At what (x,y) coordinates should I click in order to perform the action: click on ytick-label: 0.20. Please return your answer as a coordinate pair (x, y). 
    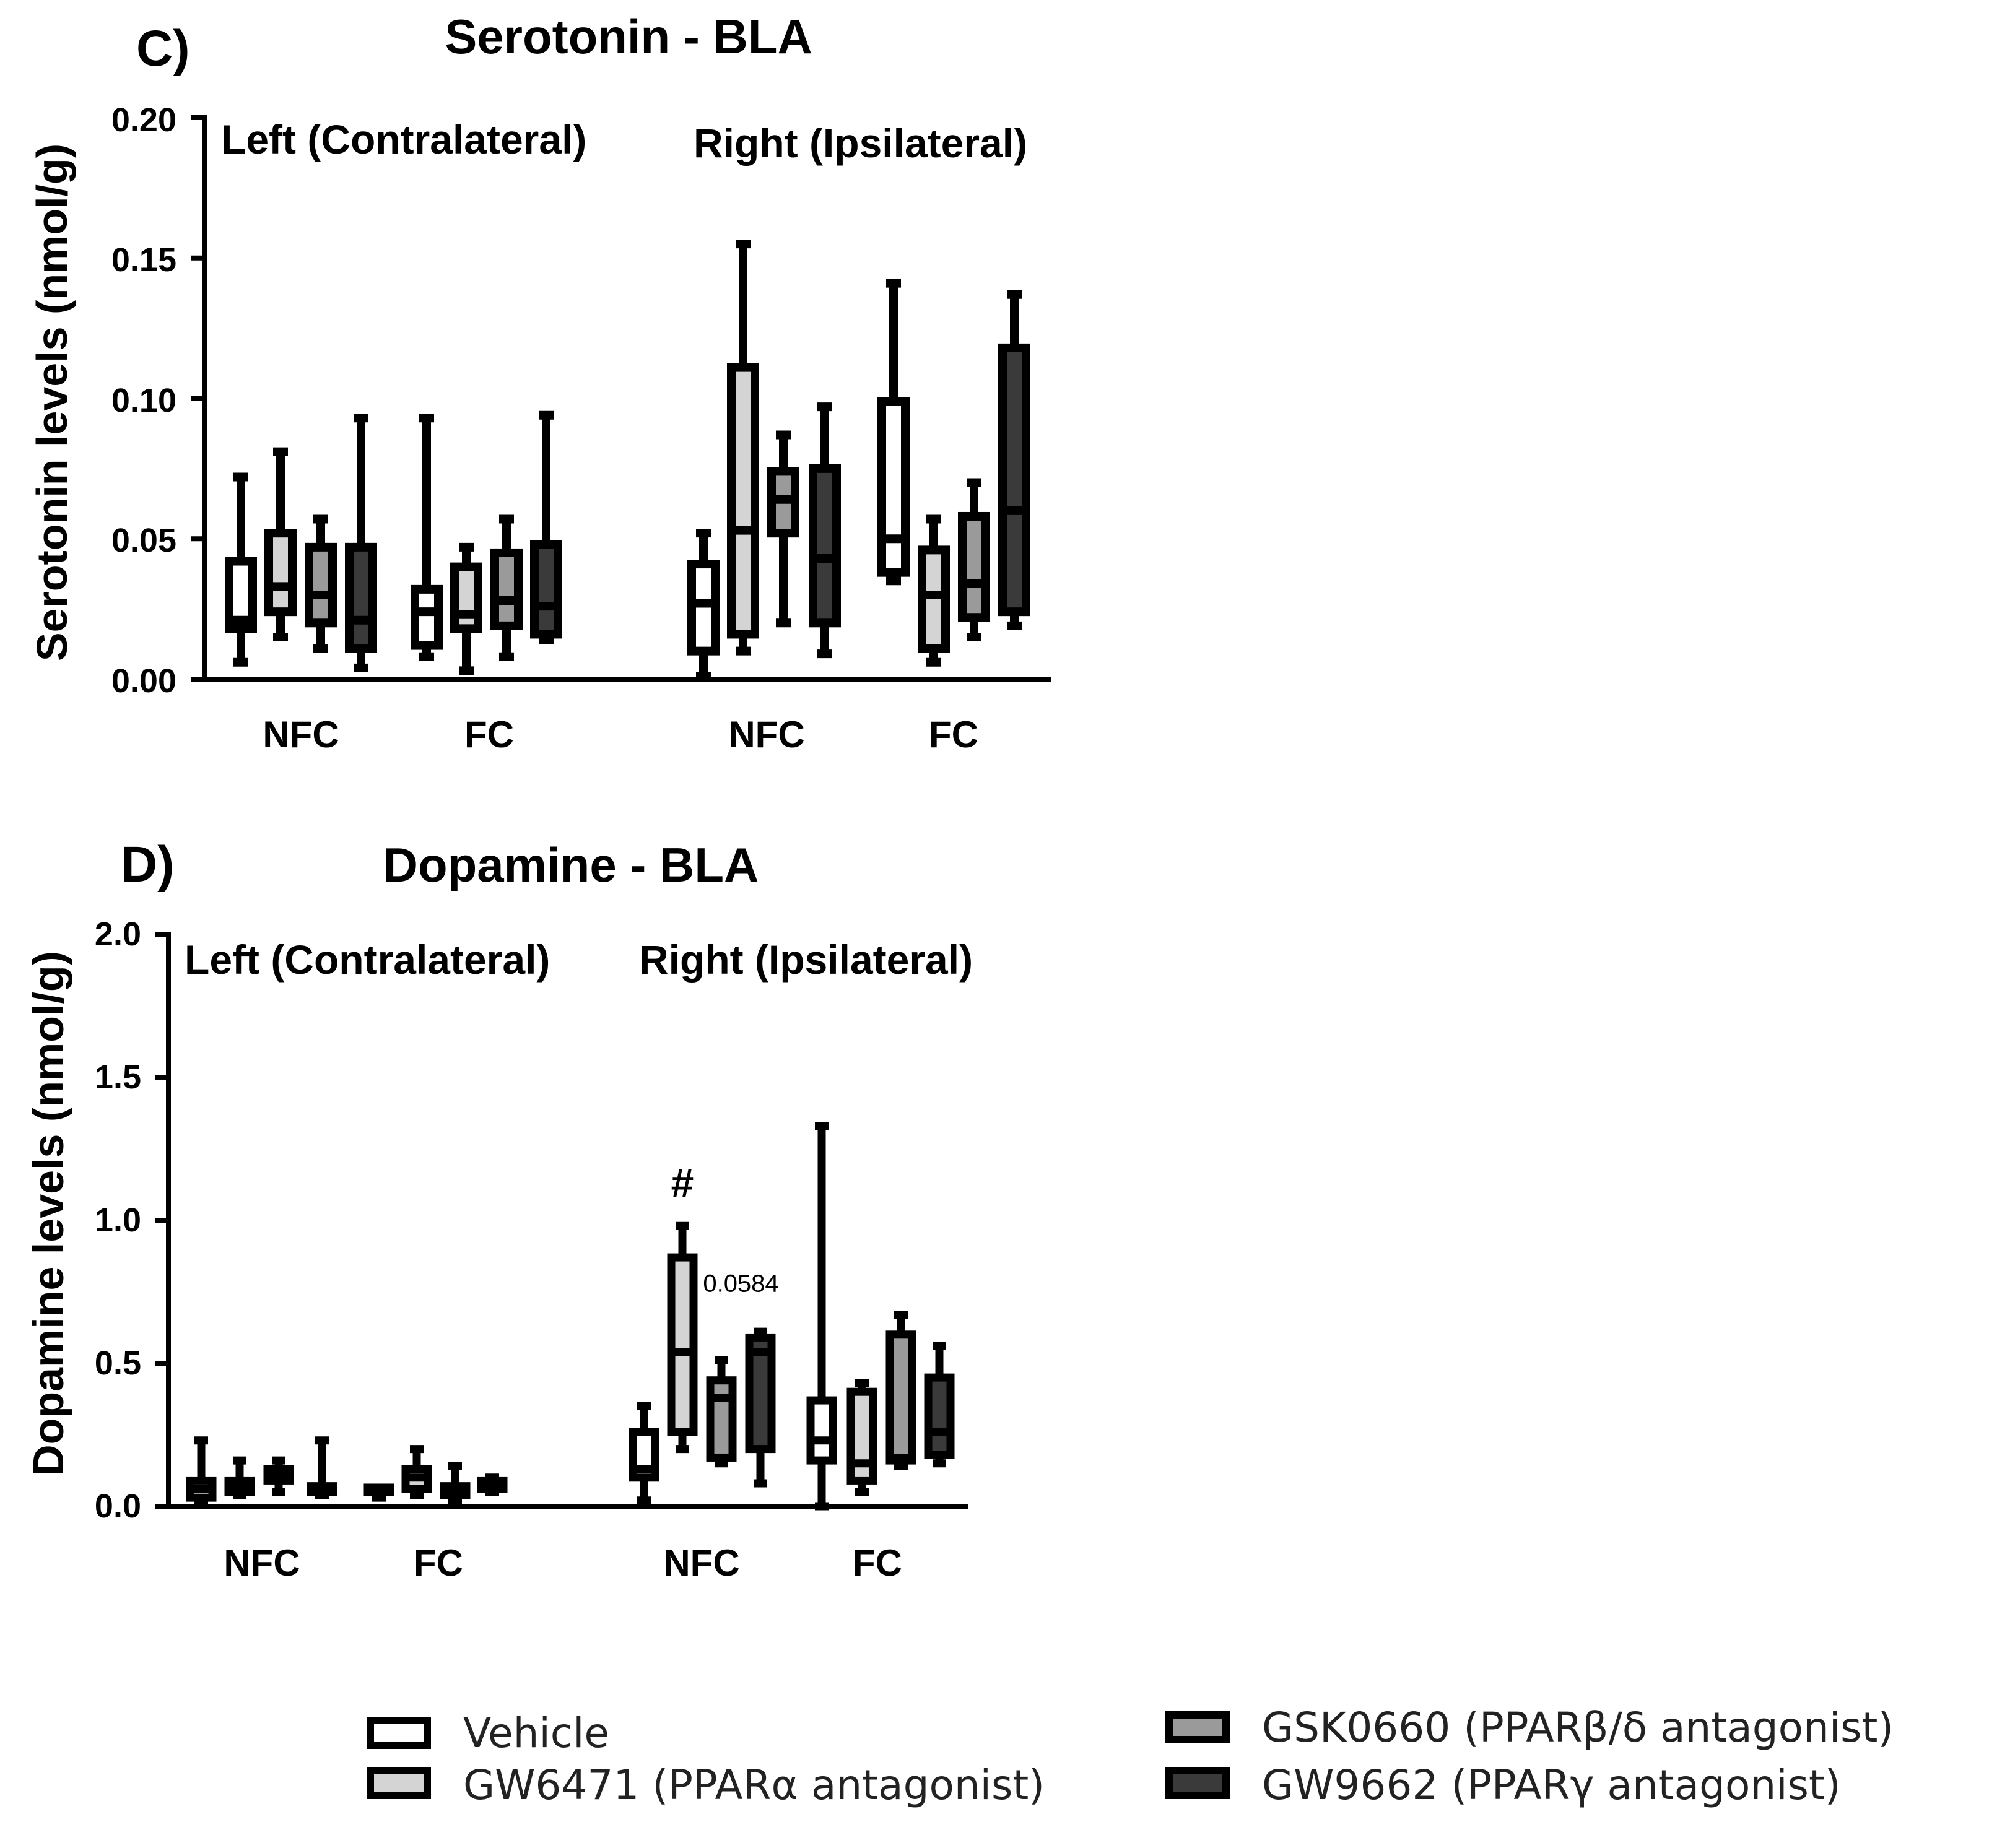
    Looking at the image, I should click on (143, 120).